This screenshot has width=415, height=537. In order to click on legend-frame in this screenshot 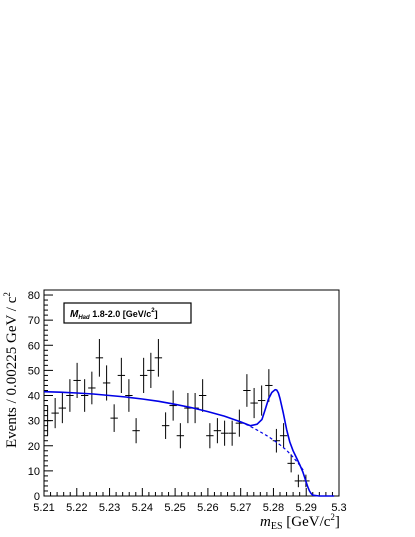, I will do `click(127, 313)`.